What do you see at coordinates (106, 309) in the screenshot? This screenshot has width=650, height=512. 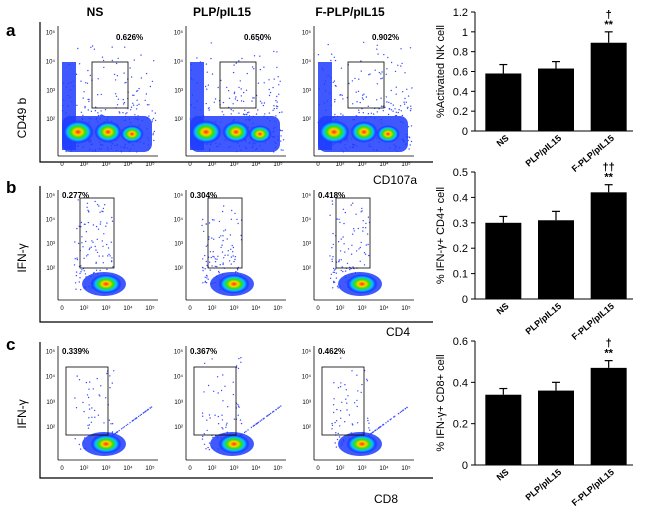 I see `flow-x-tick-label: 10³` at bounding box center [106, 309].